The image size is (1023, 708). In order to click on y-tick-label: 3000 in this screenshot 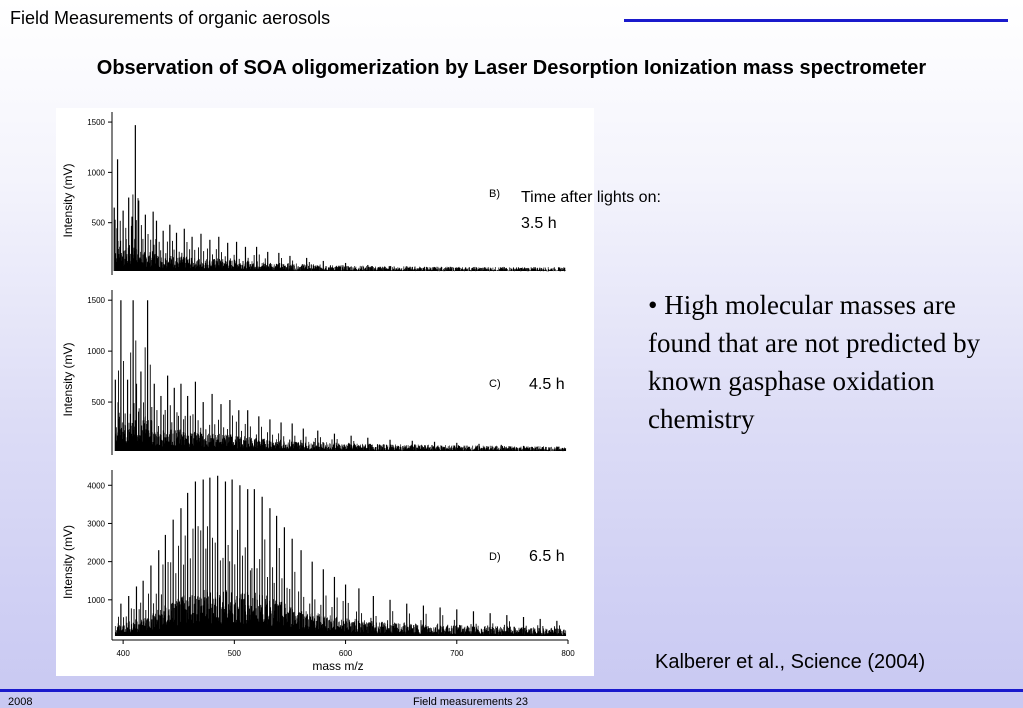, I will do `click(96, 523)`.